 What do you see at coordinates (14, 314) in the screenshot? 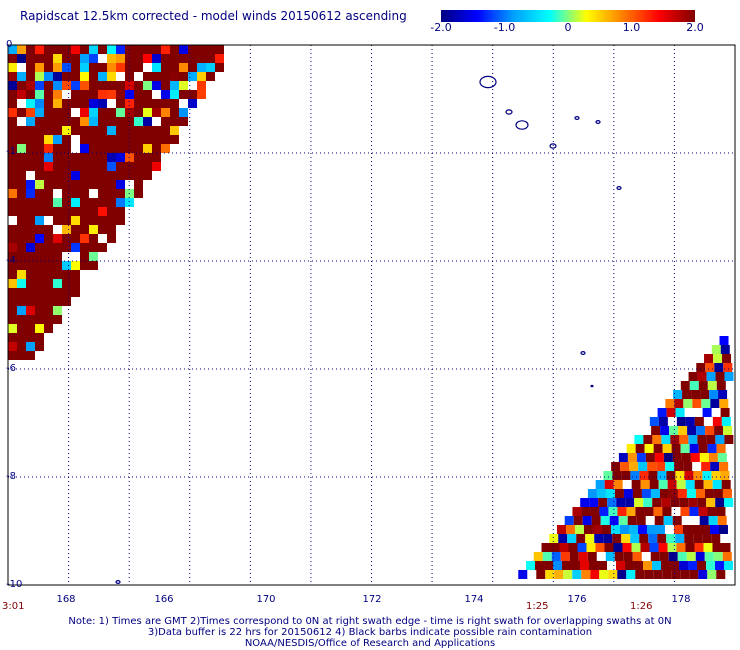
I see `latitude-labels: 0 -1 -4 -6 -8 -10` at bounding box center [14, 314].